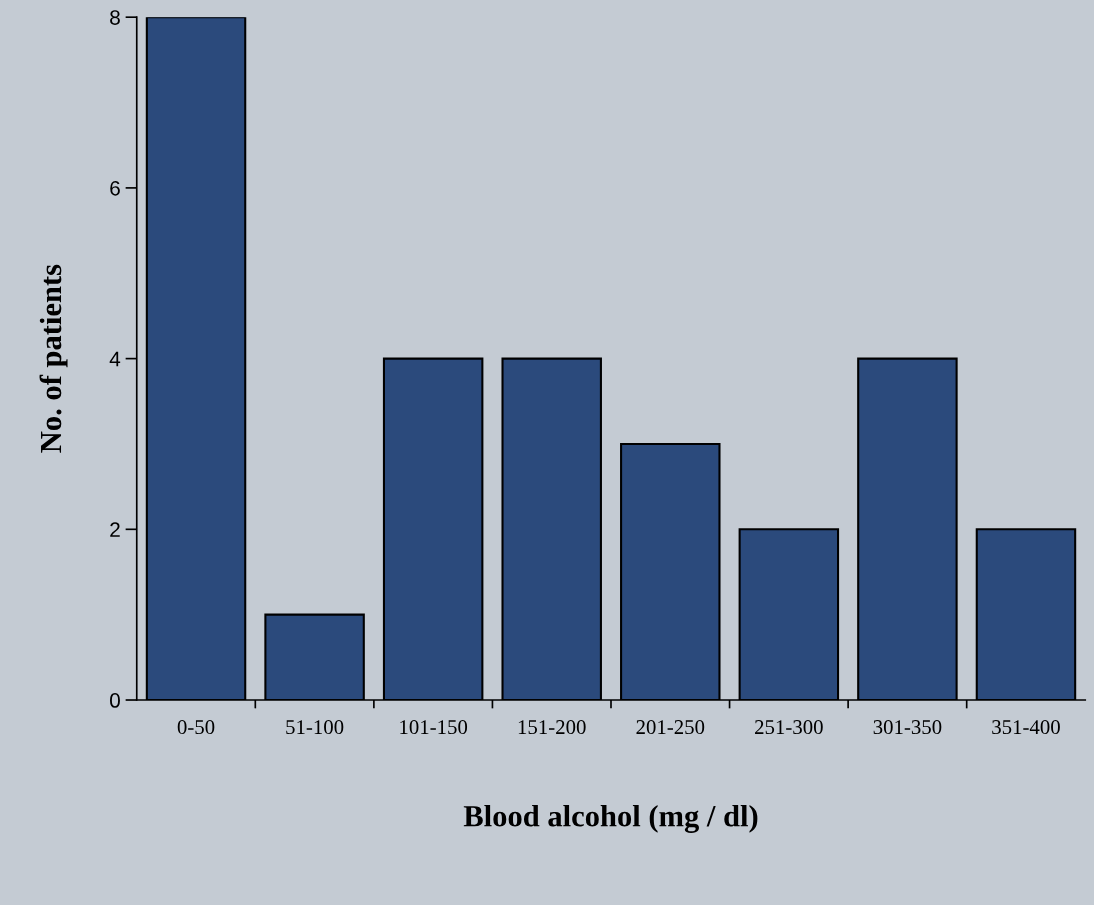 This screenshot has height=905, width=1094. What do you see at coordinates (115, 529) in the screenshot?
I see `y-tick-label: 2` at bounding box center [115, 529].